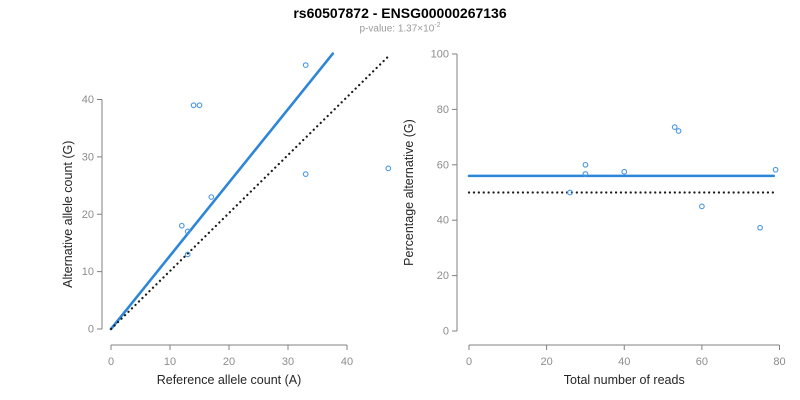  Describe the element at coordinates (409, 192) in the screenshot. I see `y-axis-title: Percentage alternative (G)` at that location.